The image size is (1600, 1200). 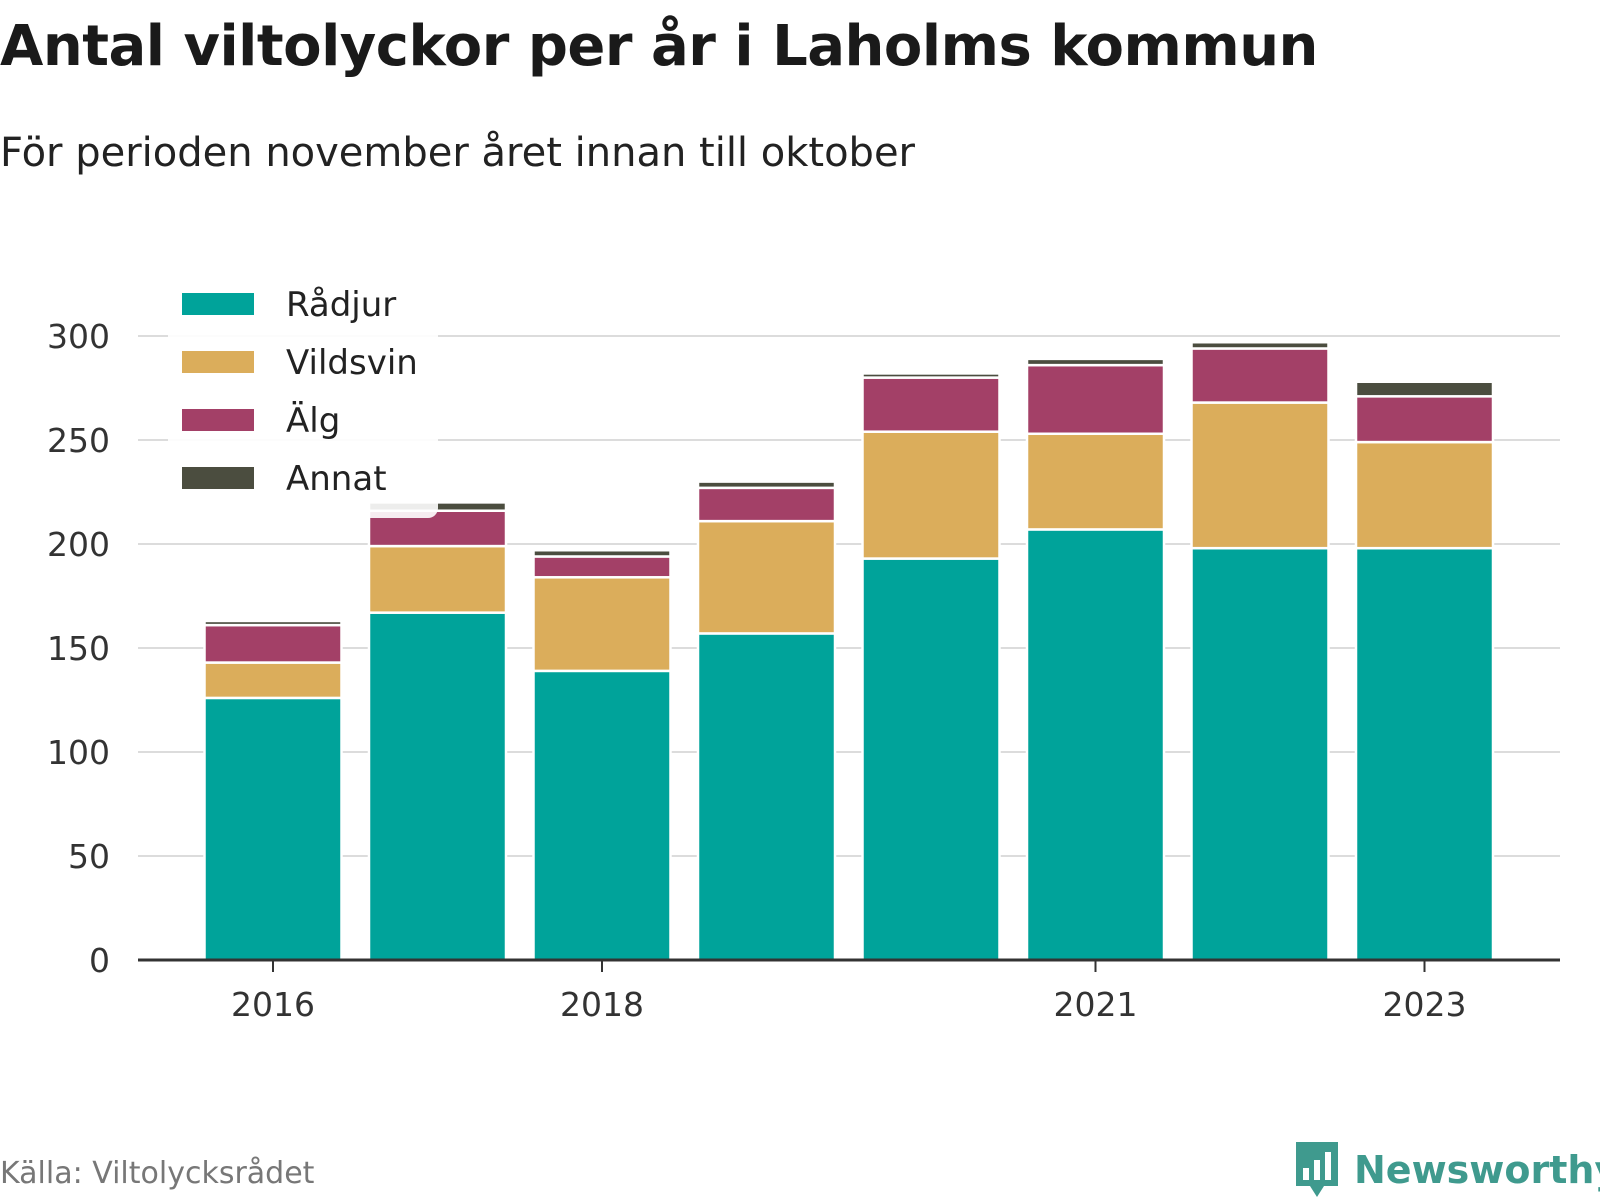 I want to click on brand-name: Newsworthy, so click(x=1477, y=1170).